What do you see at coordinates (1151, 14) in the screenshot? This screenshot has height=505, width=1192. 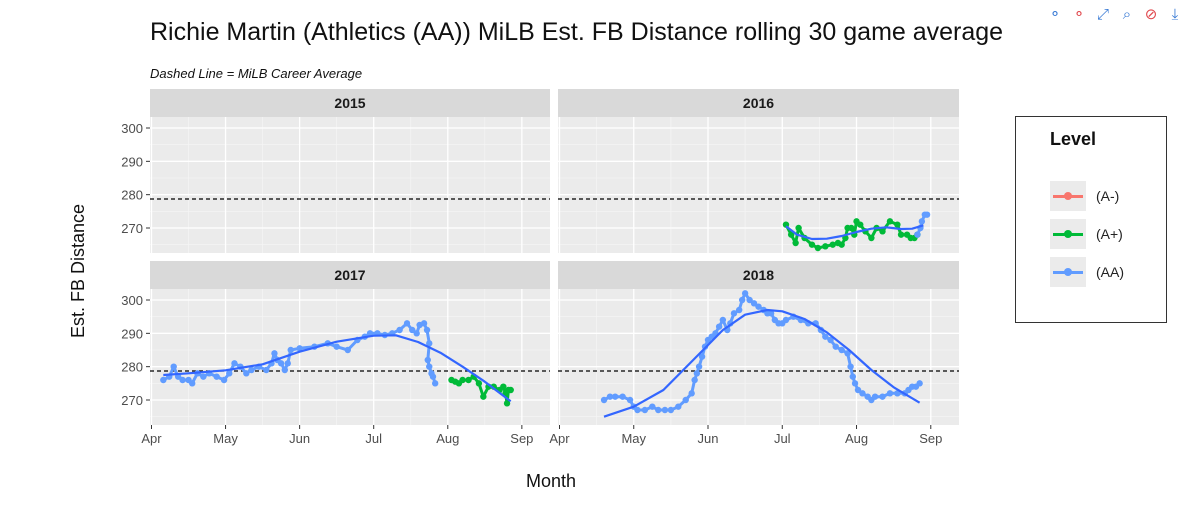 I see `reset-axes-icon: ⊘` at bounding box center [1151, 14].